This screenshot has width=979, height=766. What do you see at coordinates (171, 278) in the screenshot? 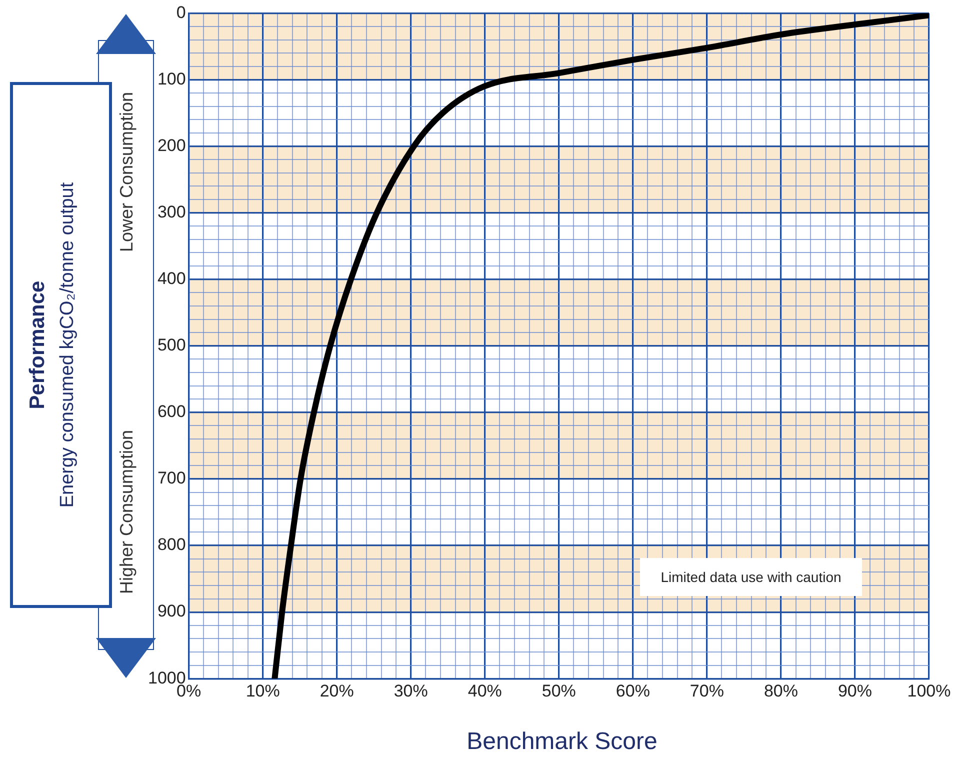
I see `y-tick-label: 400` at bounding box center [171, 278].